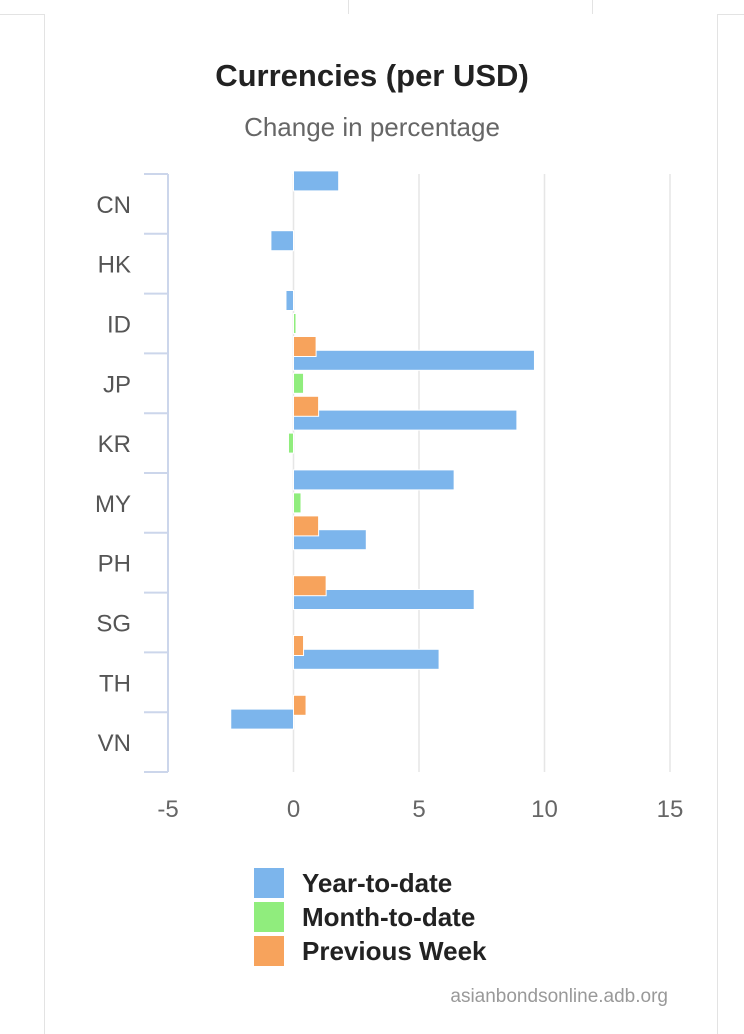  I want to click on chart-title: Currencies (per USD), so click(372, 75).